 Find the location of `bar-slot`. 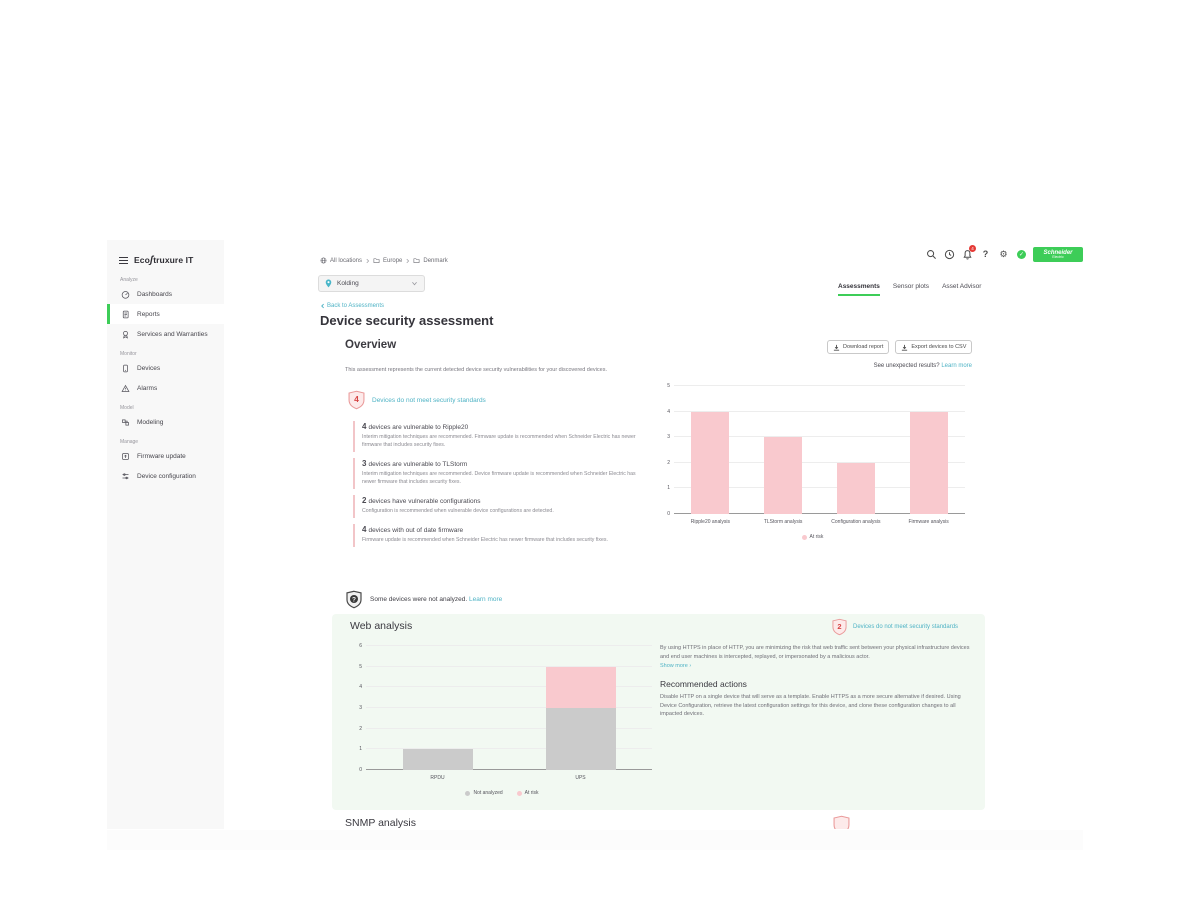

bar-slot is located at coordinates (856, 450).